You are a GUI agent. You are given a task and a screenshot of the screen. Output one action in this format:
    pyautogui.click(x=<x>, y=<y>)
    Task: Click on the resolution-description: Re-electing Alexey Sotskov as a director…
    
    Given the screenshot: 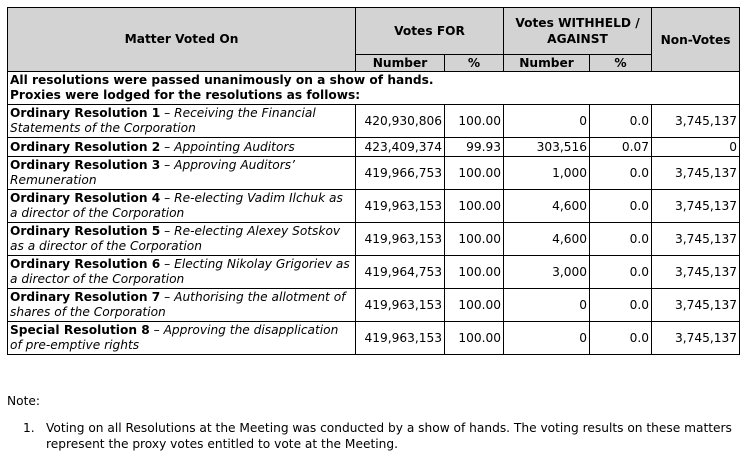 What is the action you would take?
    pyautogui.click(x=175, y=238)
    